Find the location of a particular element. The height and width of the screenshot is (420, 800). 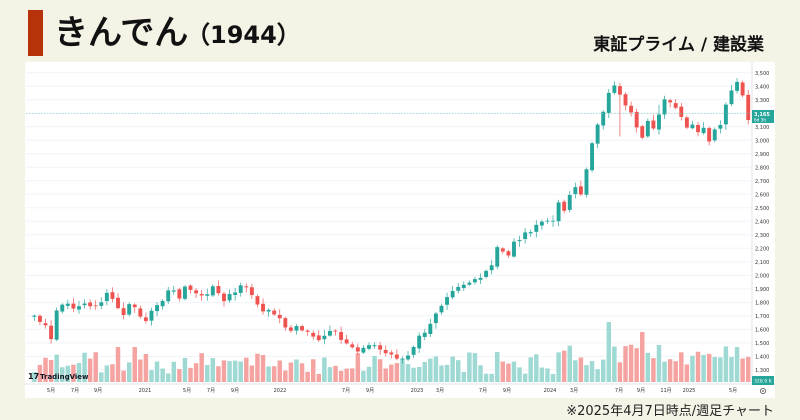

stock-code: （1944） is located at coordinates (243, 35).